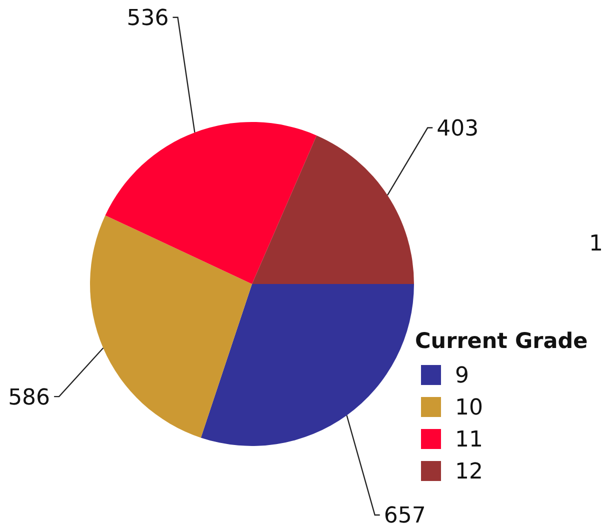 The width and height of the screenshot is (609, 531). I want to click on data-label: 403, so click(457, 129).